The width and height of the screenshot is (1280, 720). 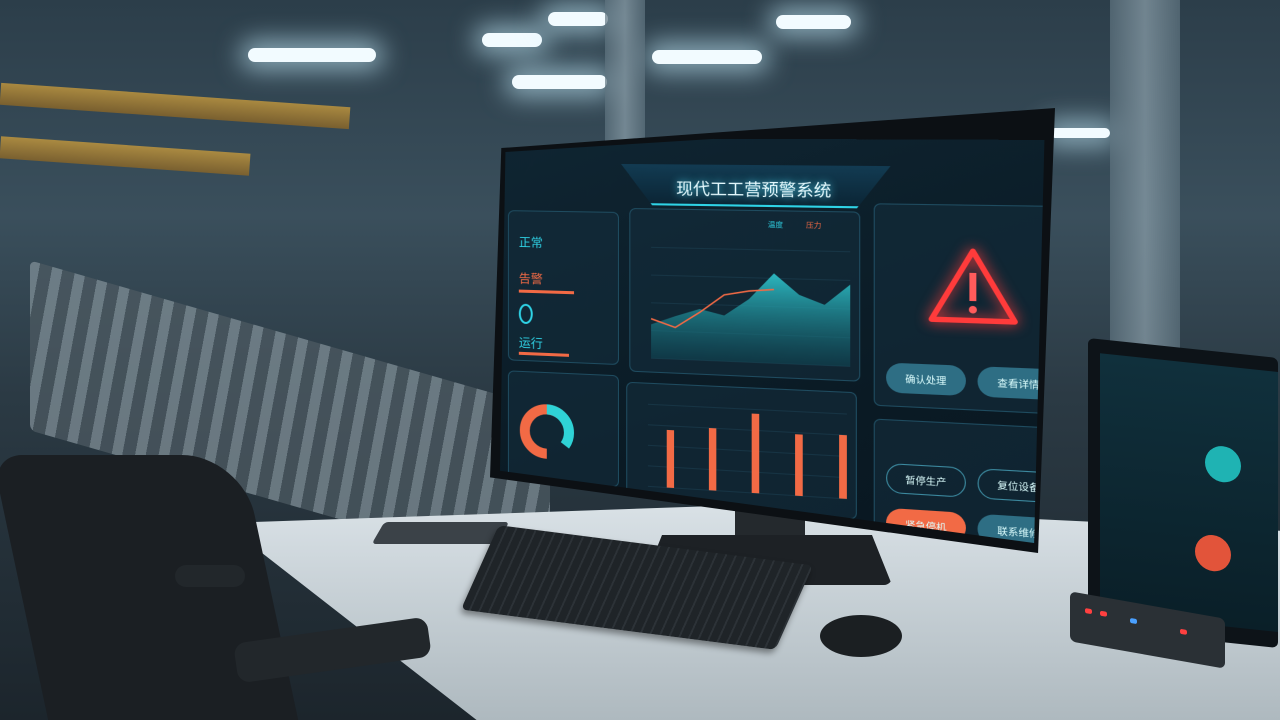 I want to click on status-indicator, so click(x=1223, y=464).